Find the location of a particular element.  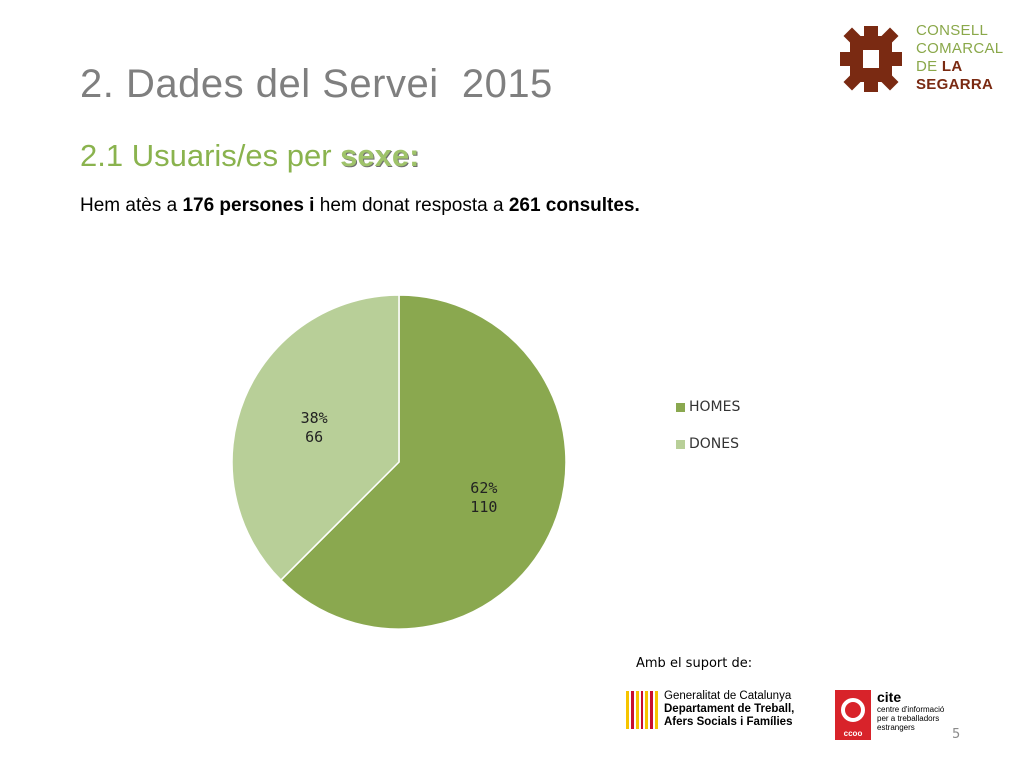

legend-item-homes: HOMES is located at coordinates (708, 407).